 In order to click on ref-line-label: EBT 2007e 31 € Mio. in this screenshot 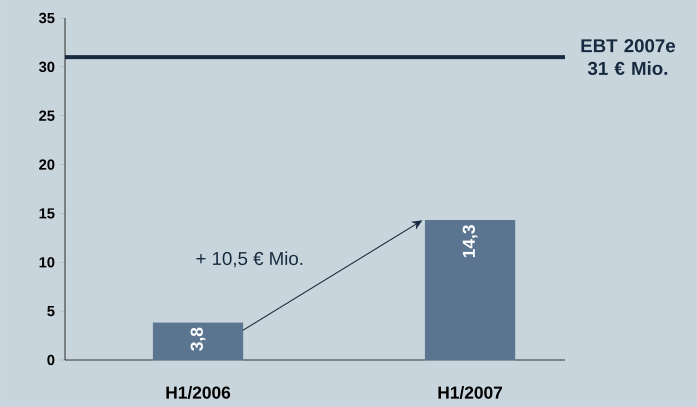, I will do `click(628, 57)`.